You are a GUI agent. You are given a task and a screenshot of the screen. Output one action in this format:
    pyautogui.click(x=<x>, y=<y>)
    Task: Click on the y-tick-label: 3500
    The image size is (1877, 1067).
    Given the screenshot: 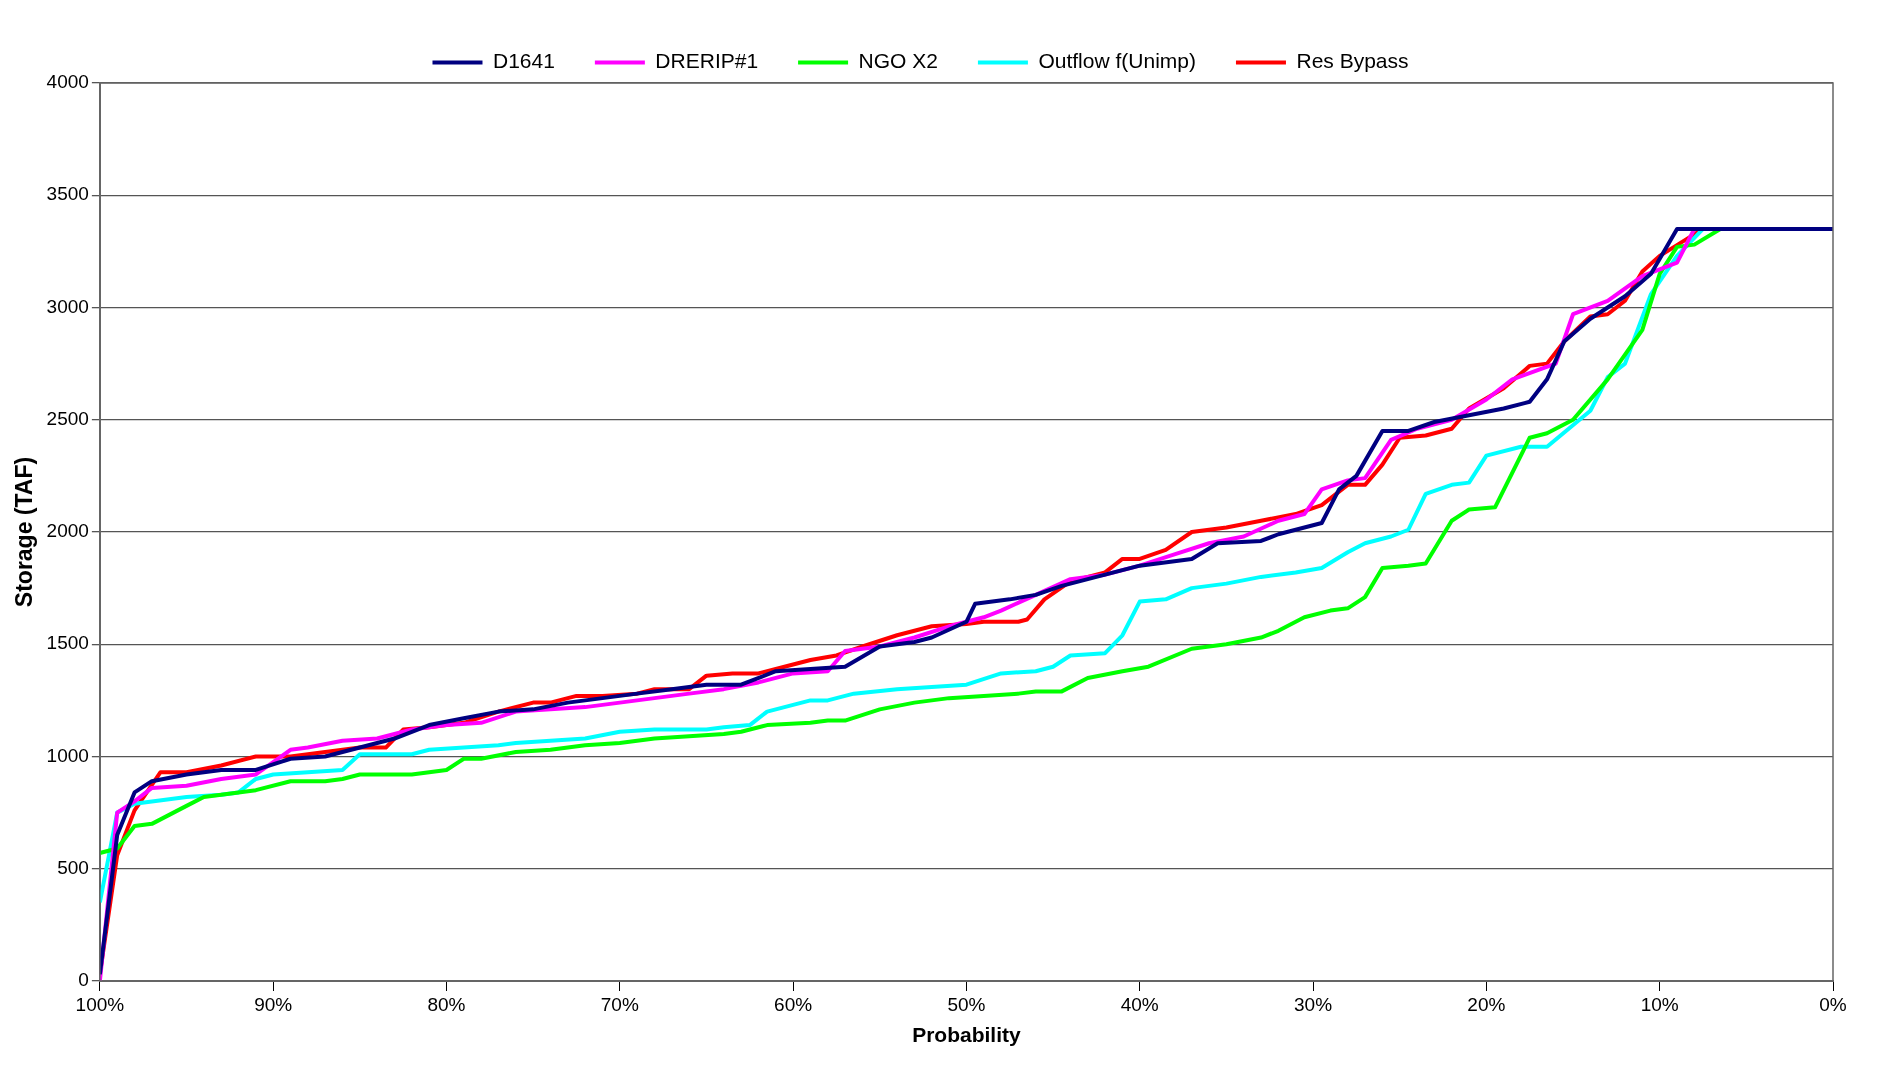 What is the action you would take?
    pyautogui.click(x=67, y=194)
    